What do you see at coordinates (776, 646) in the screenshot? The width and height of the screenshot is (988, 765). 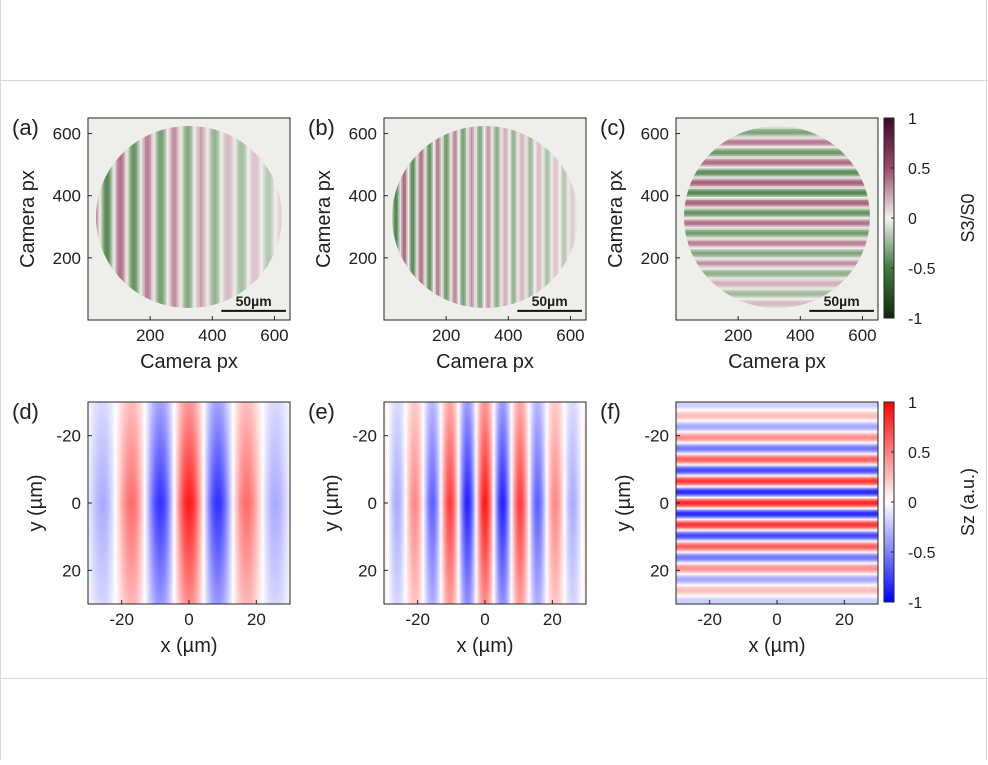 I see `x-axis-label: x (µm)` at bounding box center [776, 646].